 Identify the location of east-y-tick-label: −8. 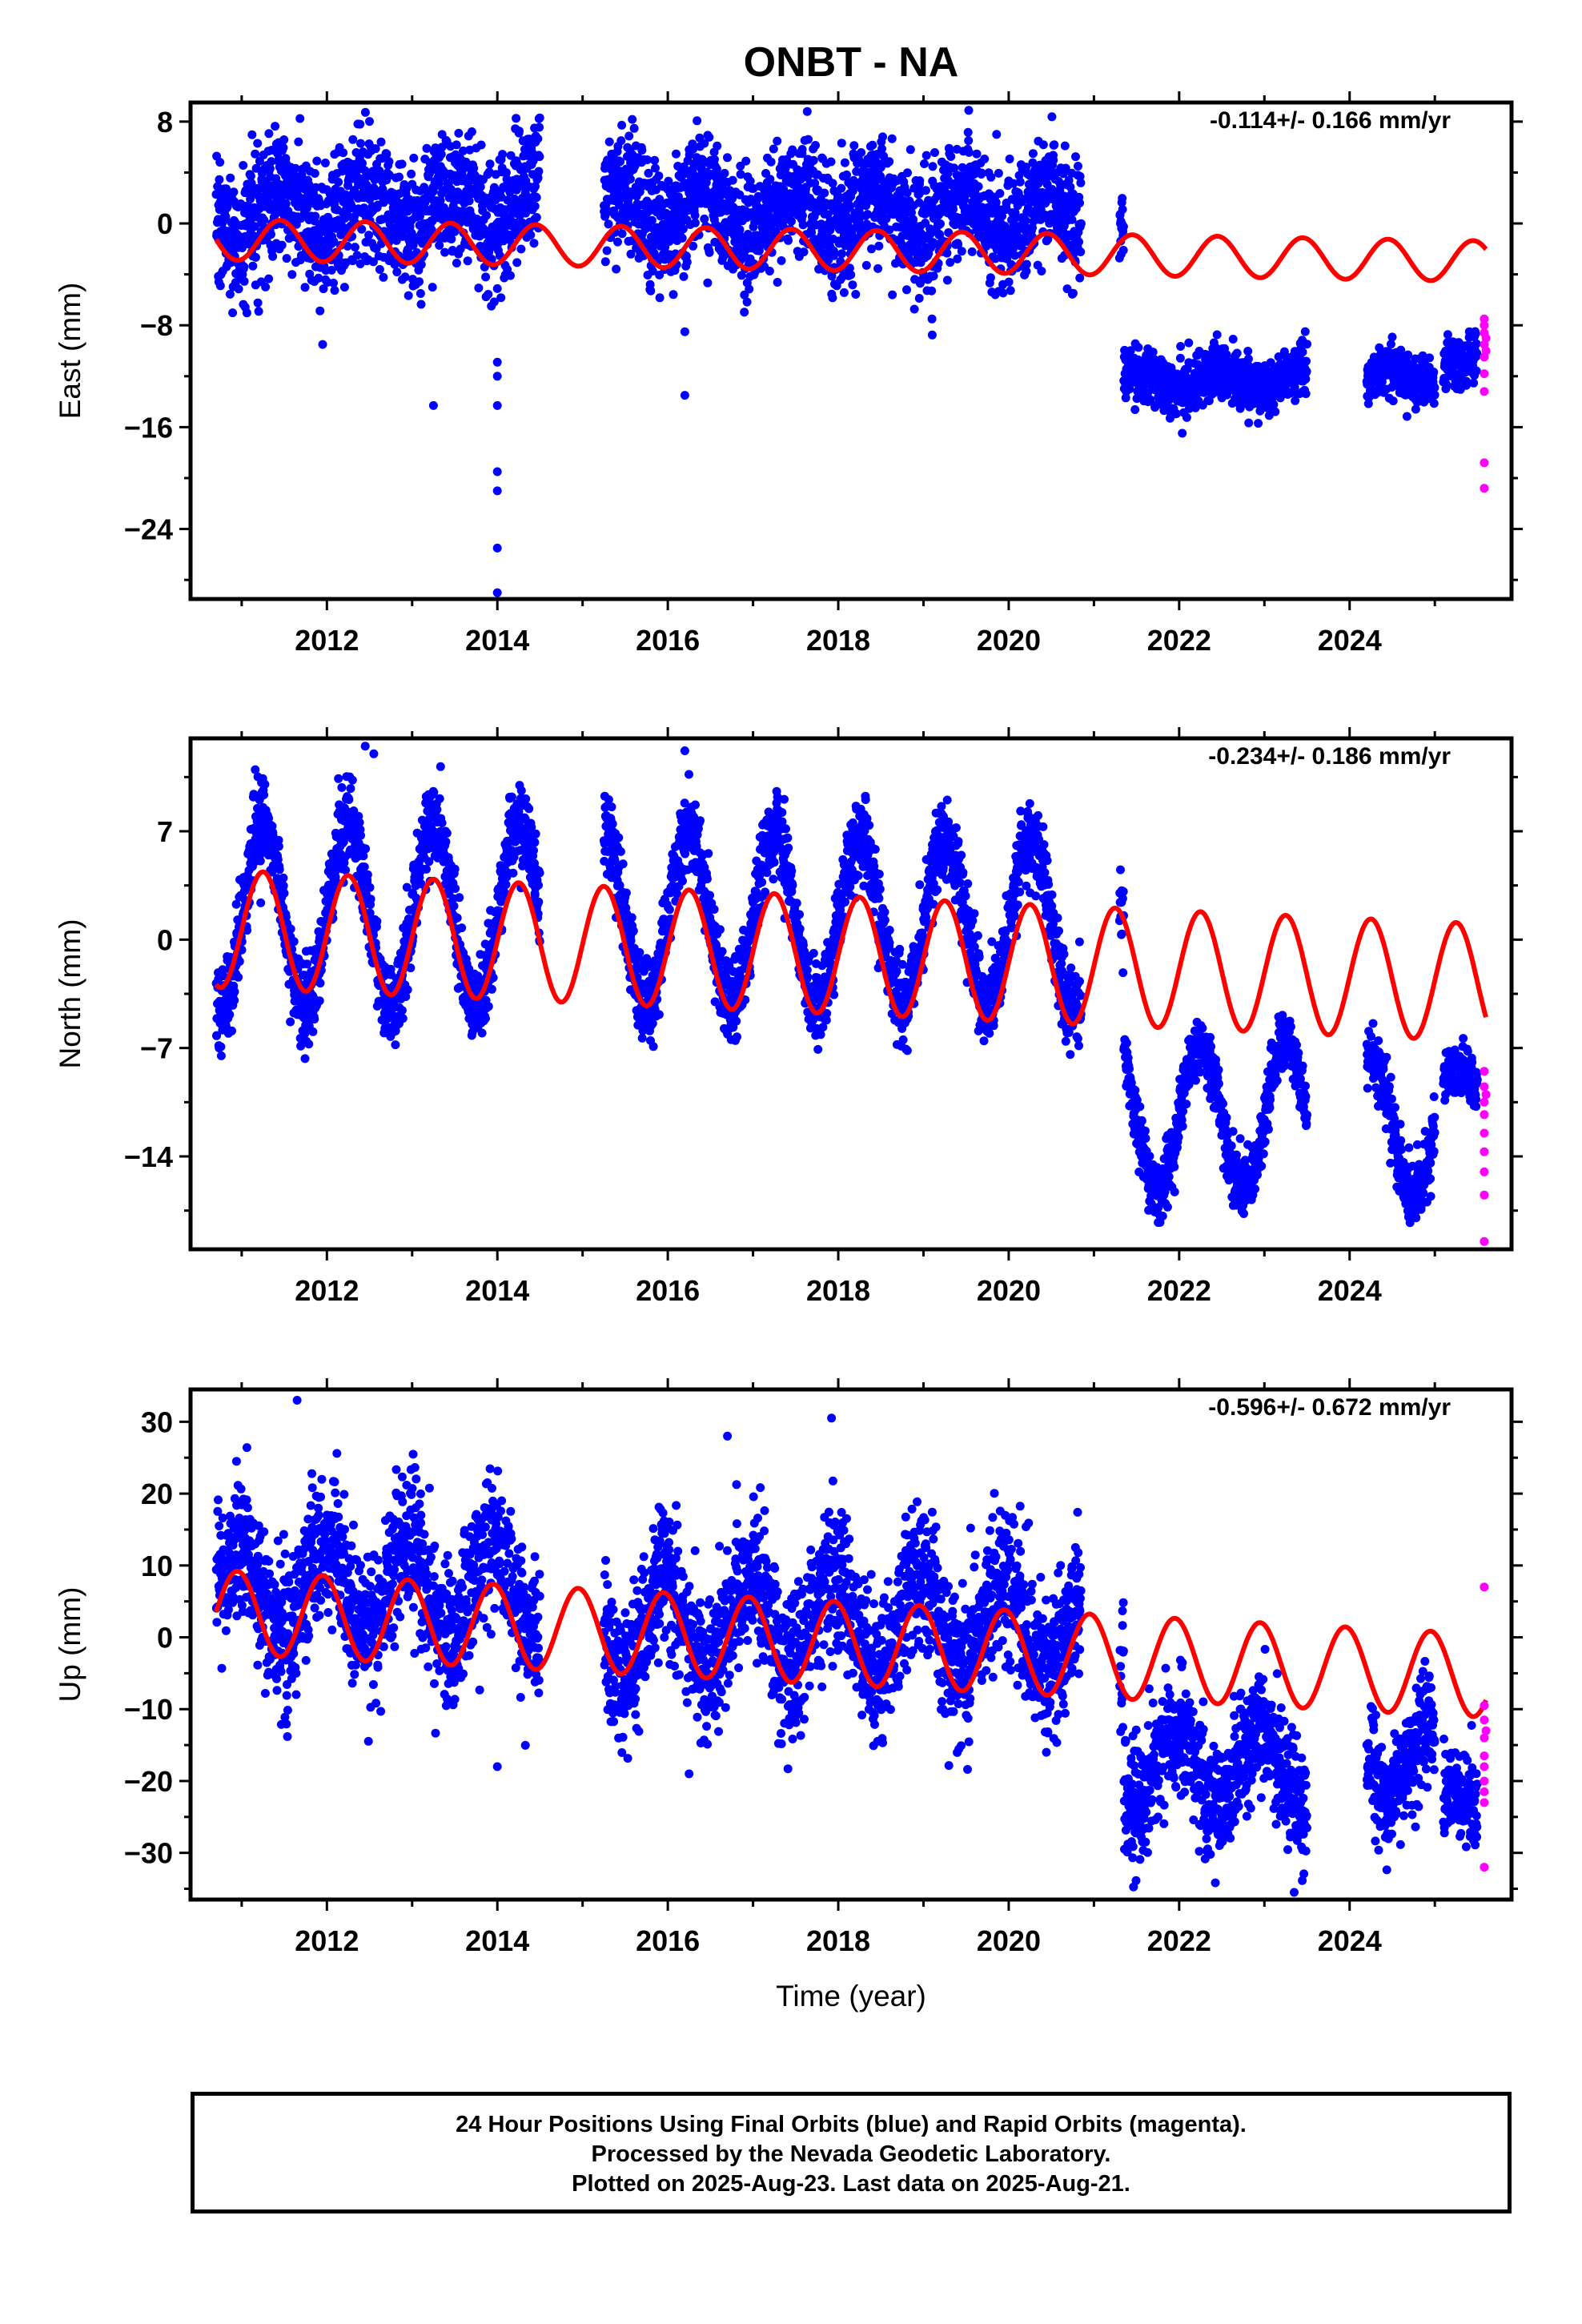
(156, 325).